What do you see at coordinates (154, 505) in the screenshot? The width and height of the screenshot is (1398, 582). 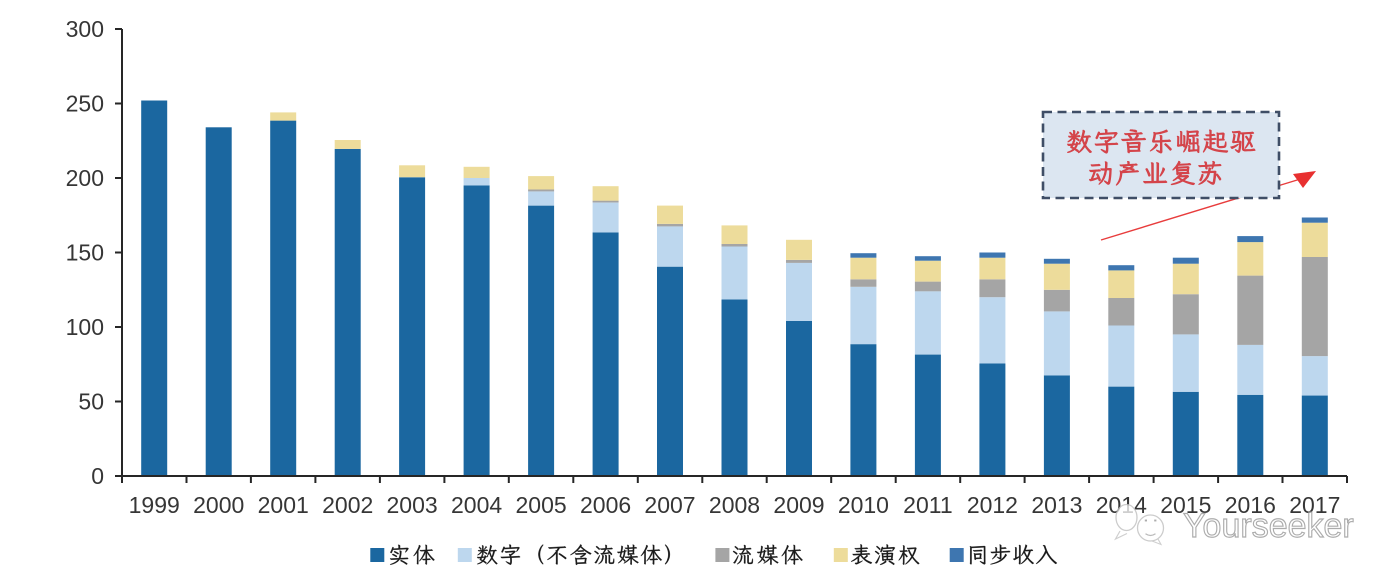 I see `svg-text: 1999` at bounding box center [154, 505].